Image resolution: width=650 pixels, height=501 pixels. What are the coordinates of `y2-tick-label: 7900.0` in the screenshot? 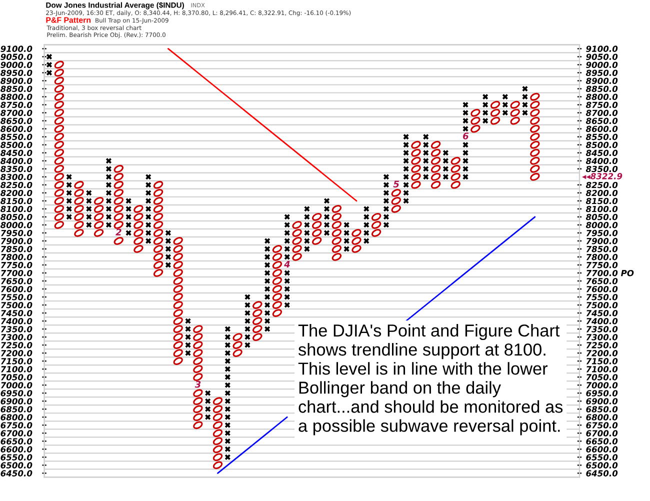 It's located at (602, 241).